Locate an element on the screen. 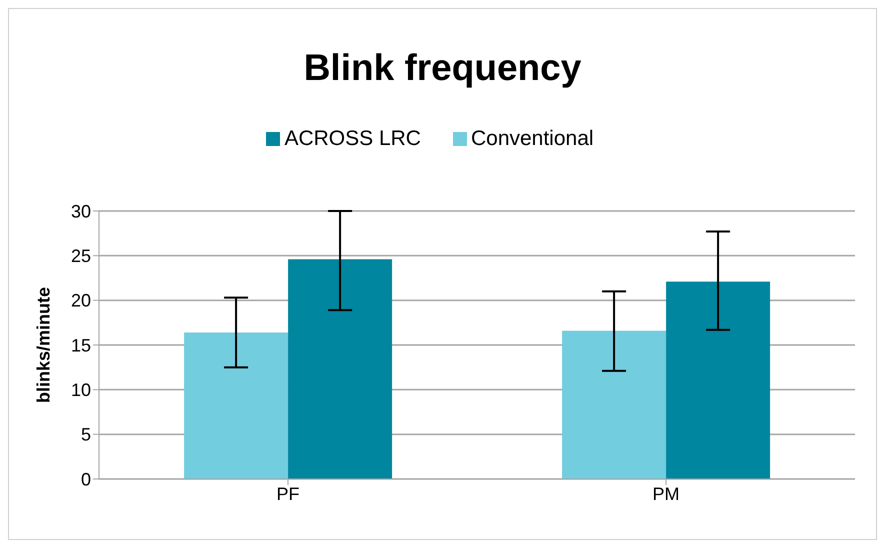 This screenshot has width=885, height=548. y-tick-label: 5 is located at coordinates (85, 434).